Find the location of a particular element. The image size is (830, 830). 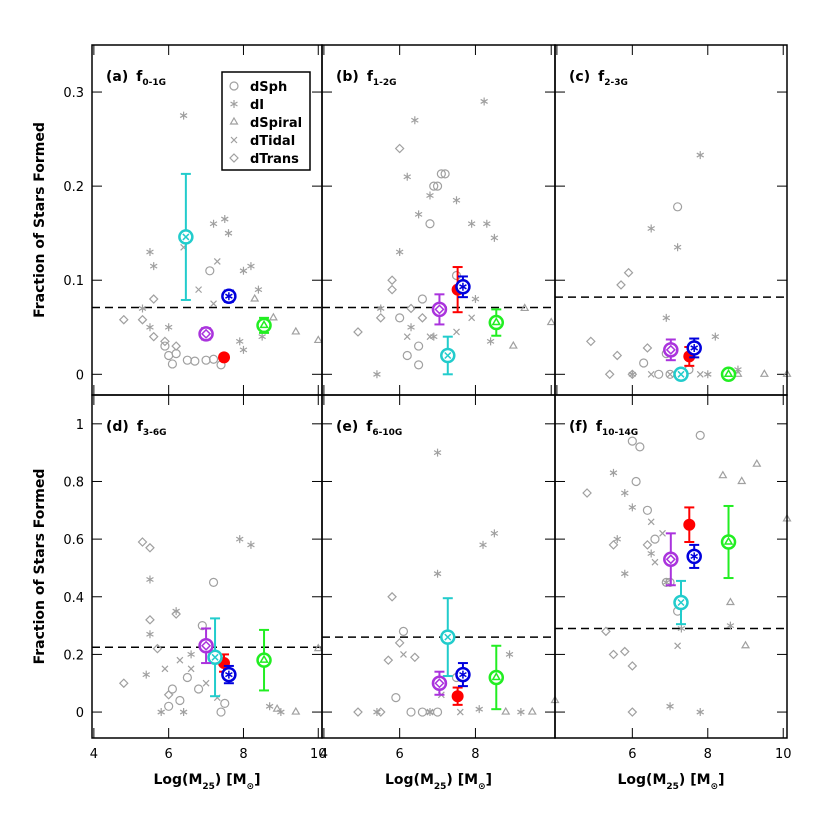

y-tick-label: 0.3 is located at coordinates (73, 93).